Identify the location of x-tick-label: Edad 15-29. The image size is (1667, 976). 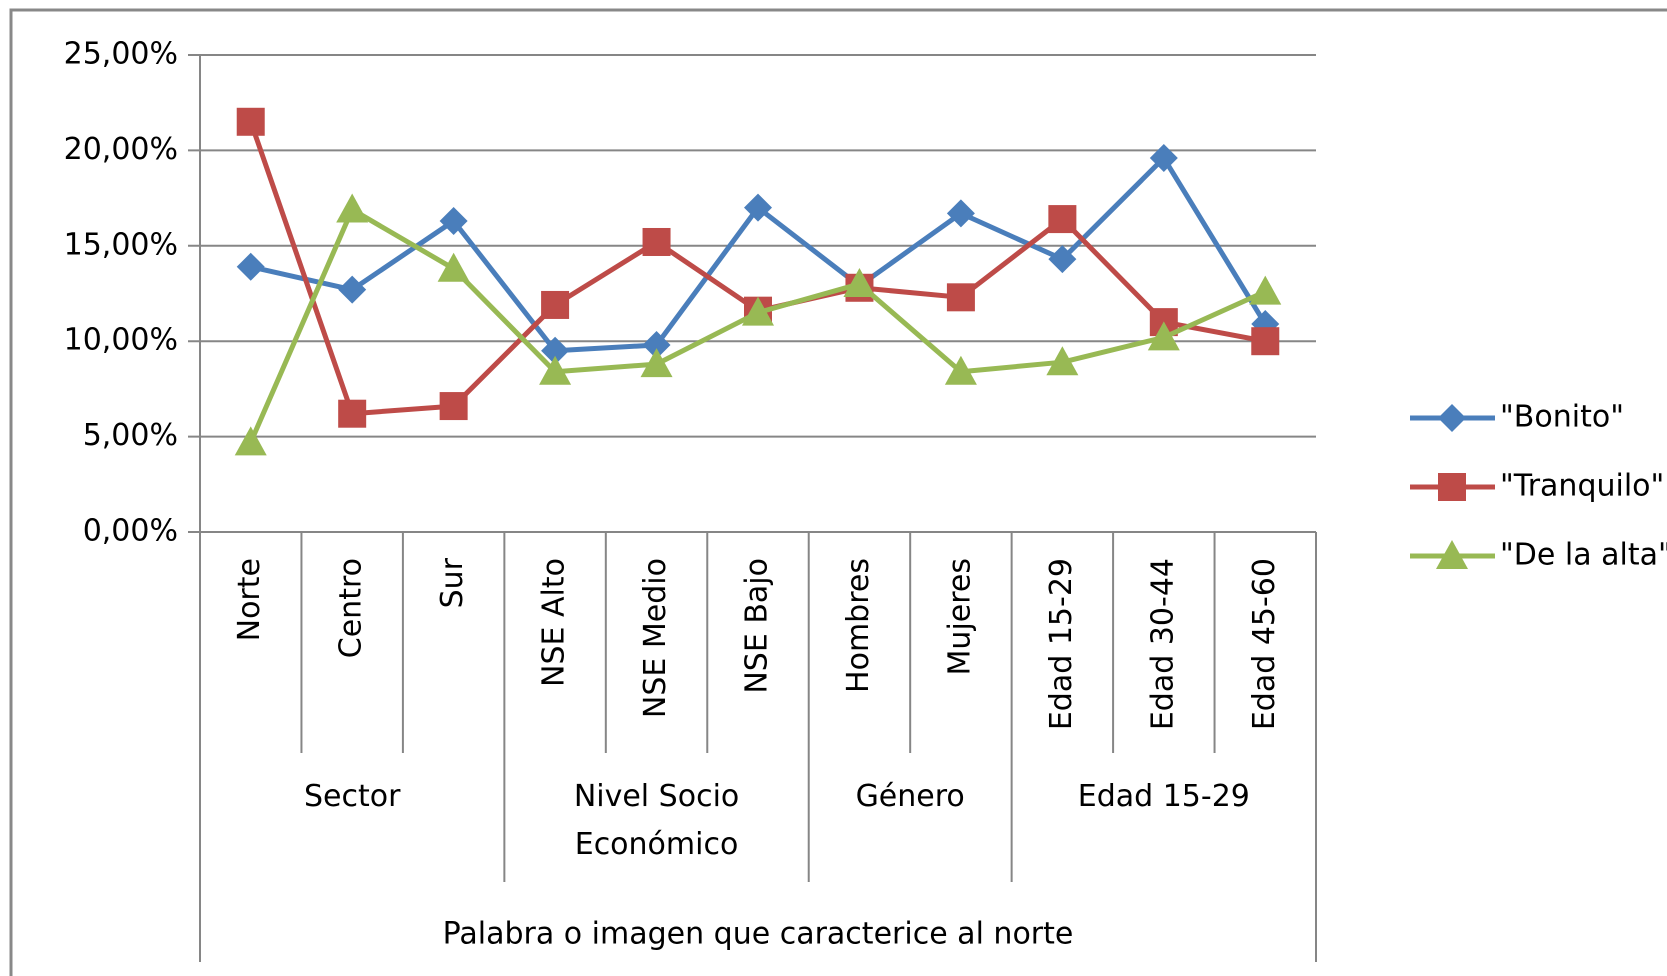
(1061, 644).